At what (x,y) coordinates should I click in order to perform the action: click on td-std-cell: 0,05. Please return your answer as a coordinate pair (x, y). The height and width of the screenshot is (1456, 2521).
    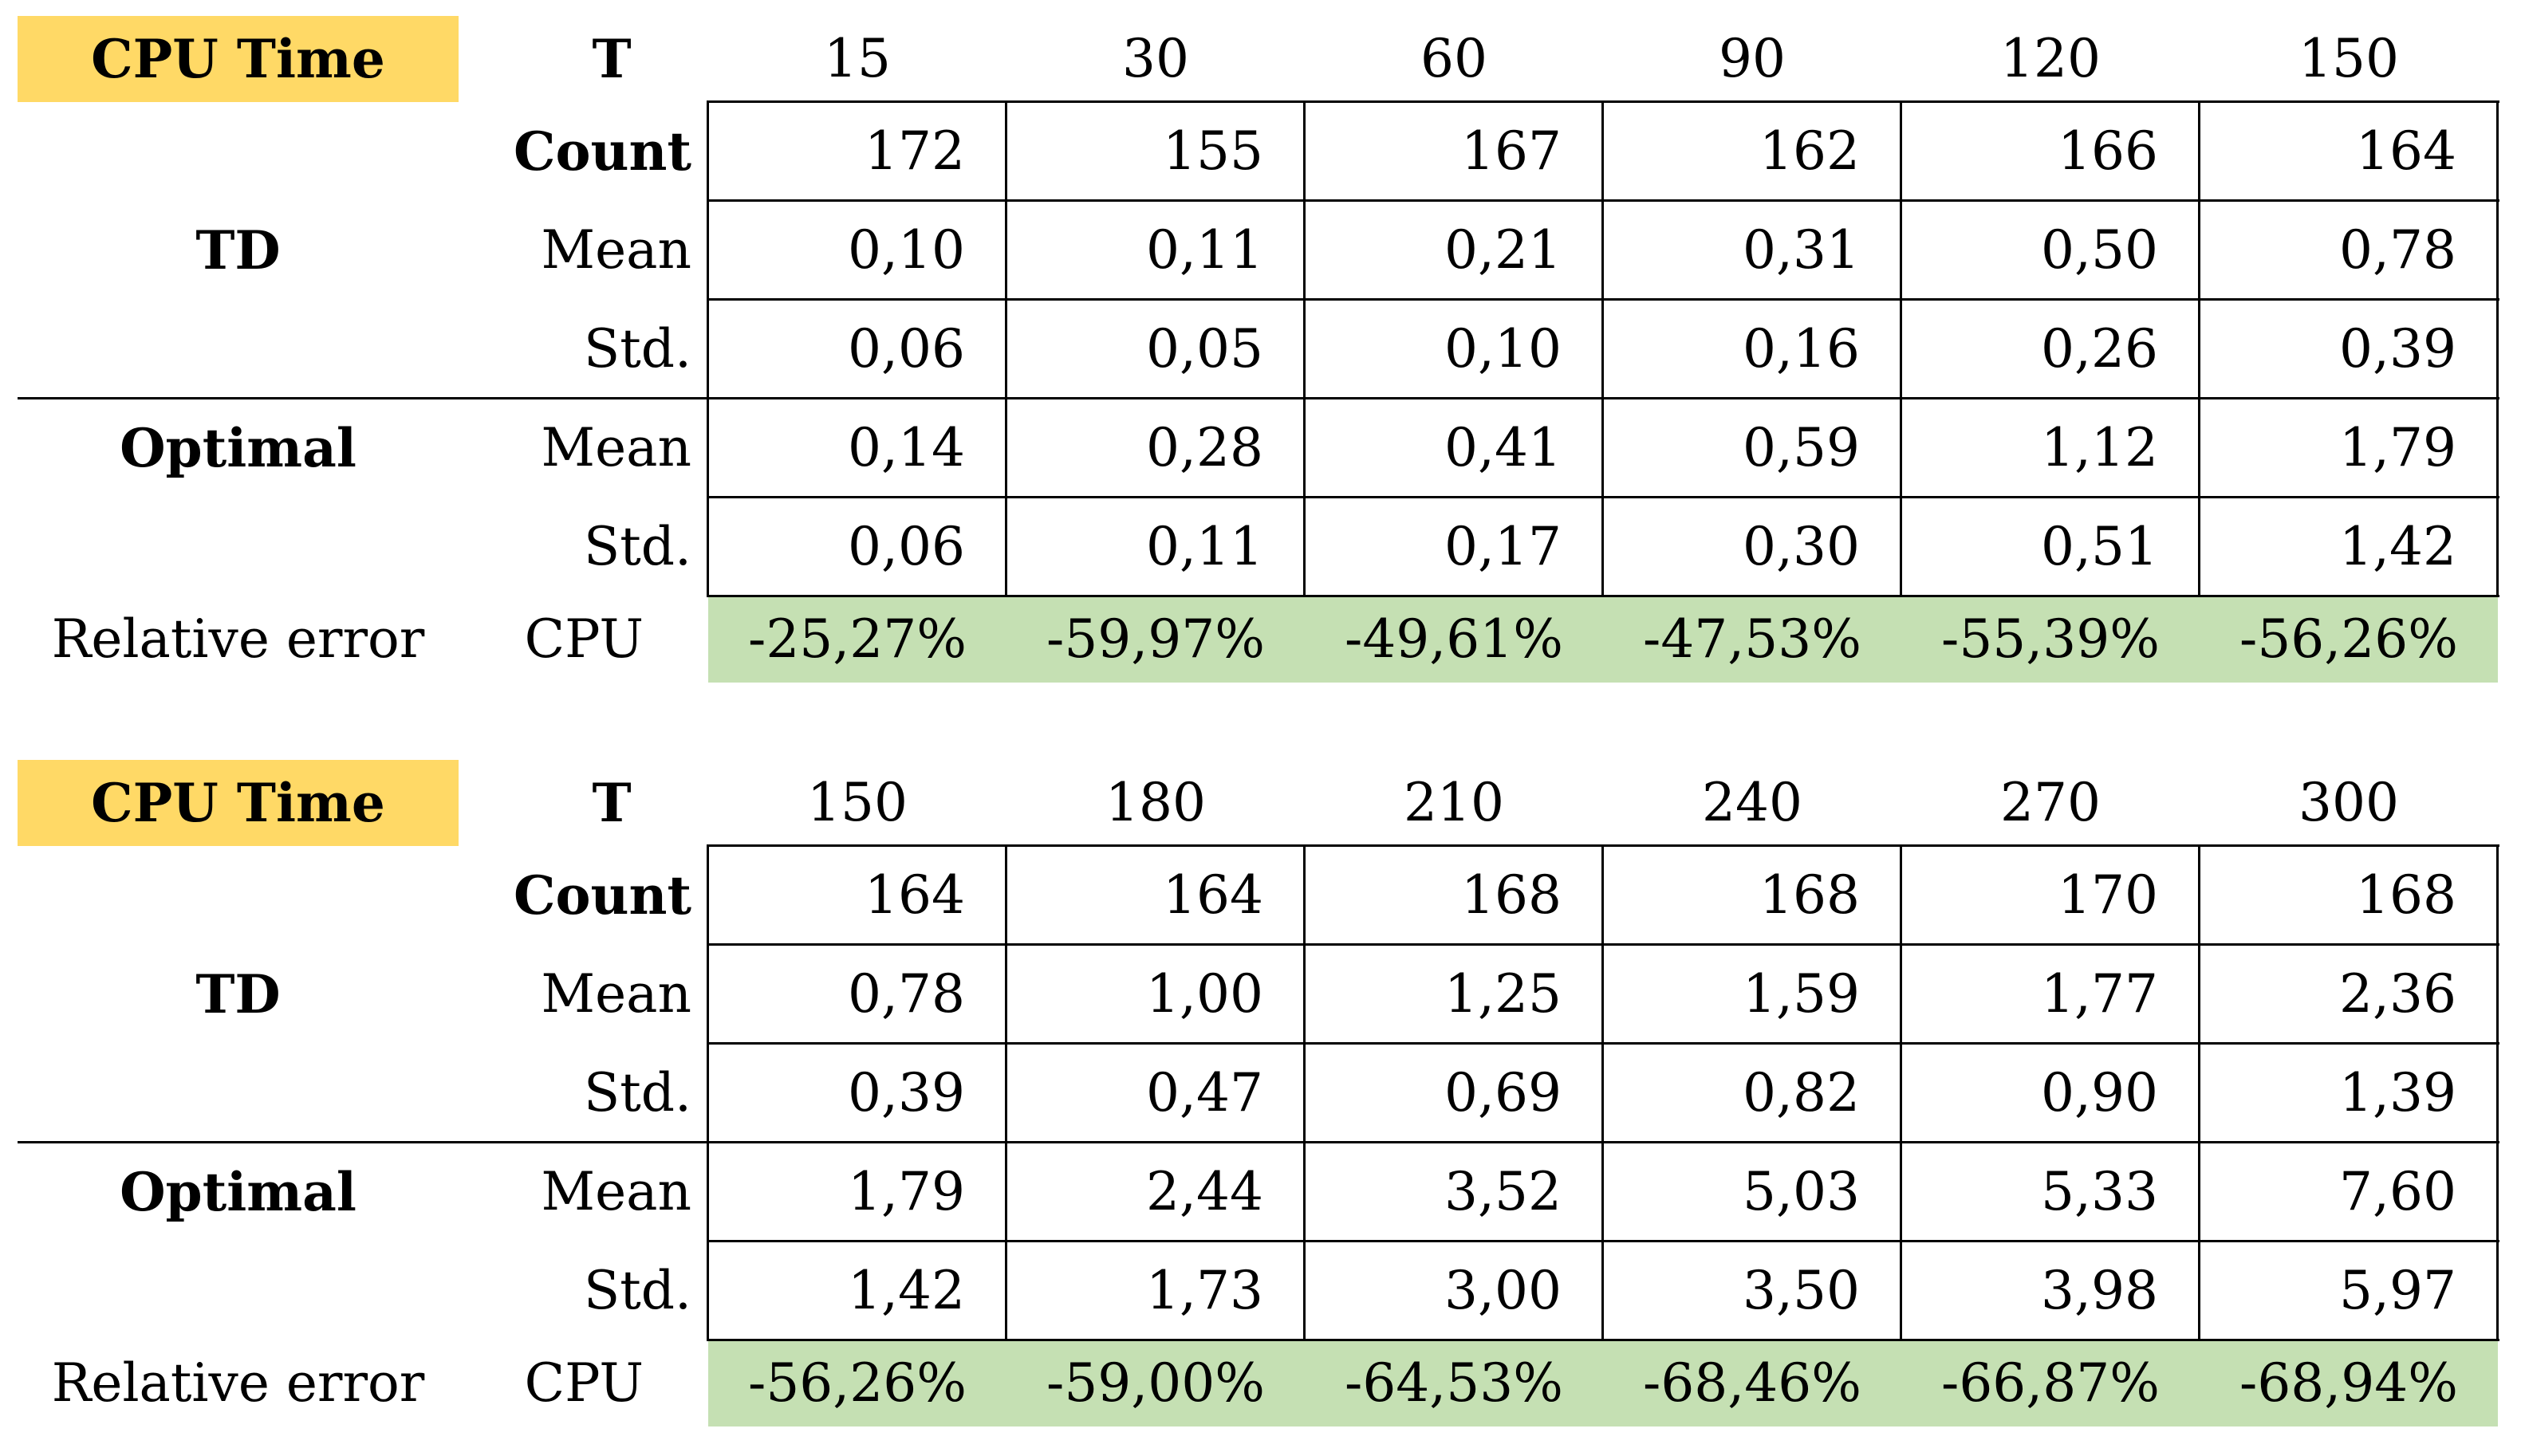
    Looking at the image, I should click on (1204, 349).